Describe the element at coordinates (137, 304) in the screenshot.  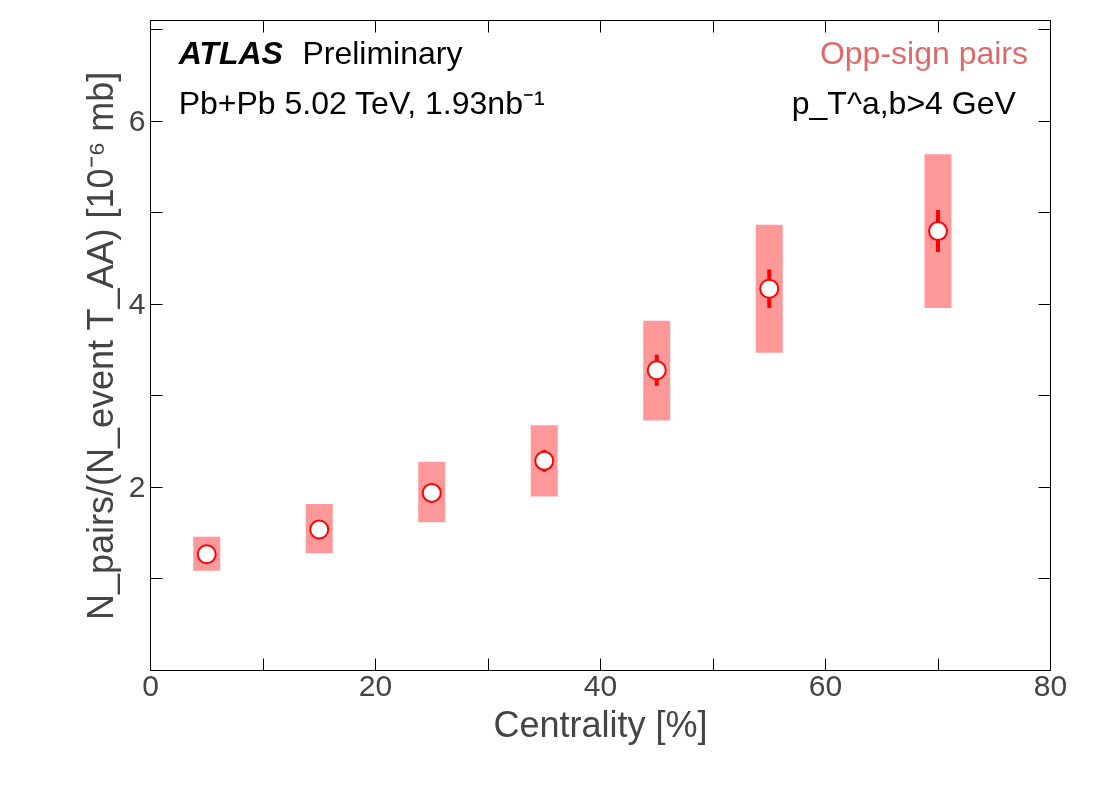
I see `y-tick-label: 4` at that location.